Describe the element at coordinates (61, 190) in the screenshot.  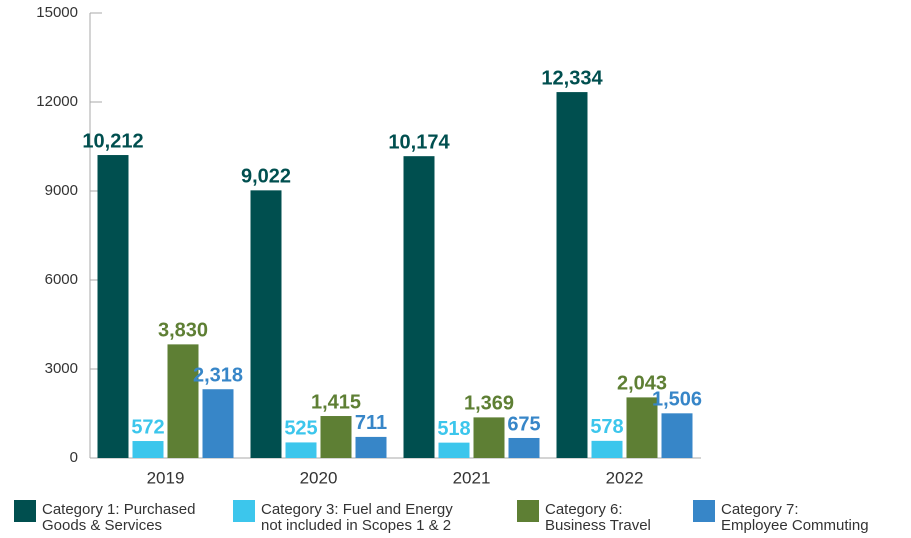
I see `y-tick-label: 9000` at that location.